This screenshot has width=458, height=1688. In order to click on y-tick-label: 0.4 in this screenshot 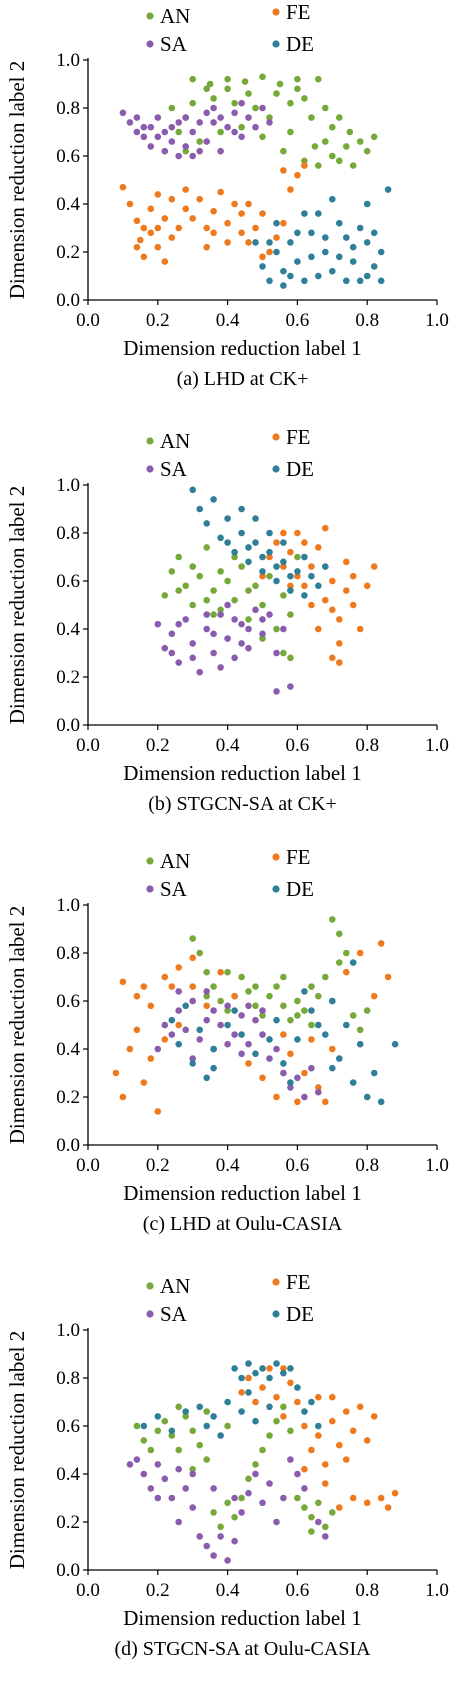, I will do `click(68, 1474)`.